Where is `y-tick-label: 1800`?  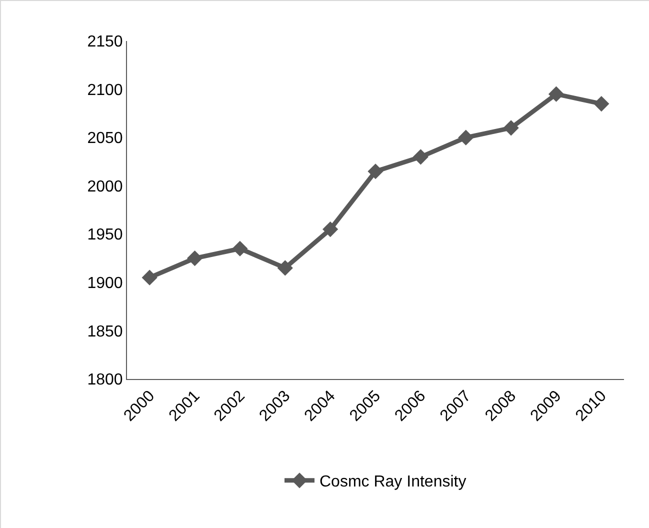 y-tick-label: 1800 is located at coordinates (105, 380).